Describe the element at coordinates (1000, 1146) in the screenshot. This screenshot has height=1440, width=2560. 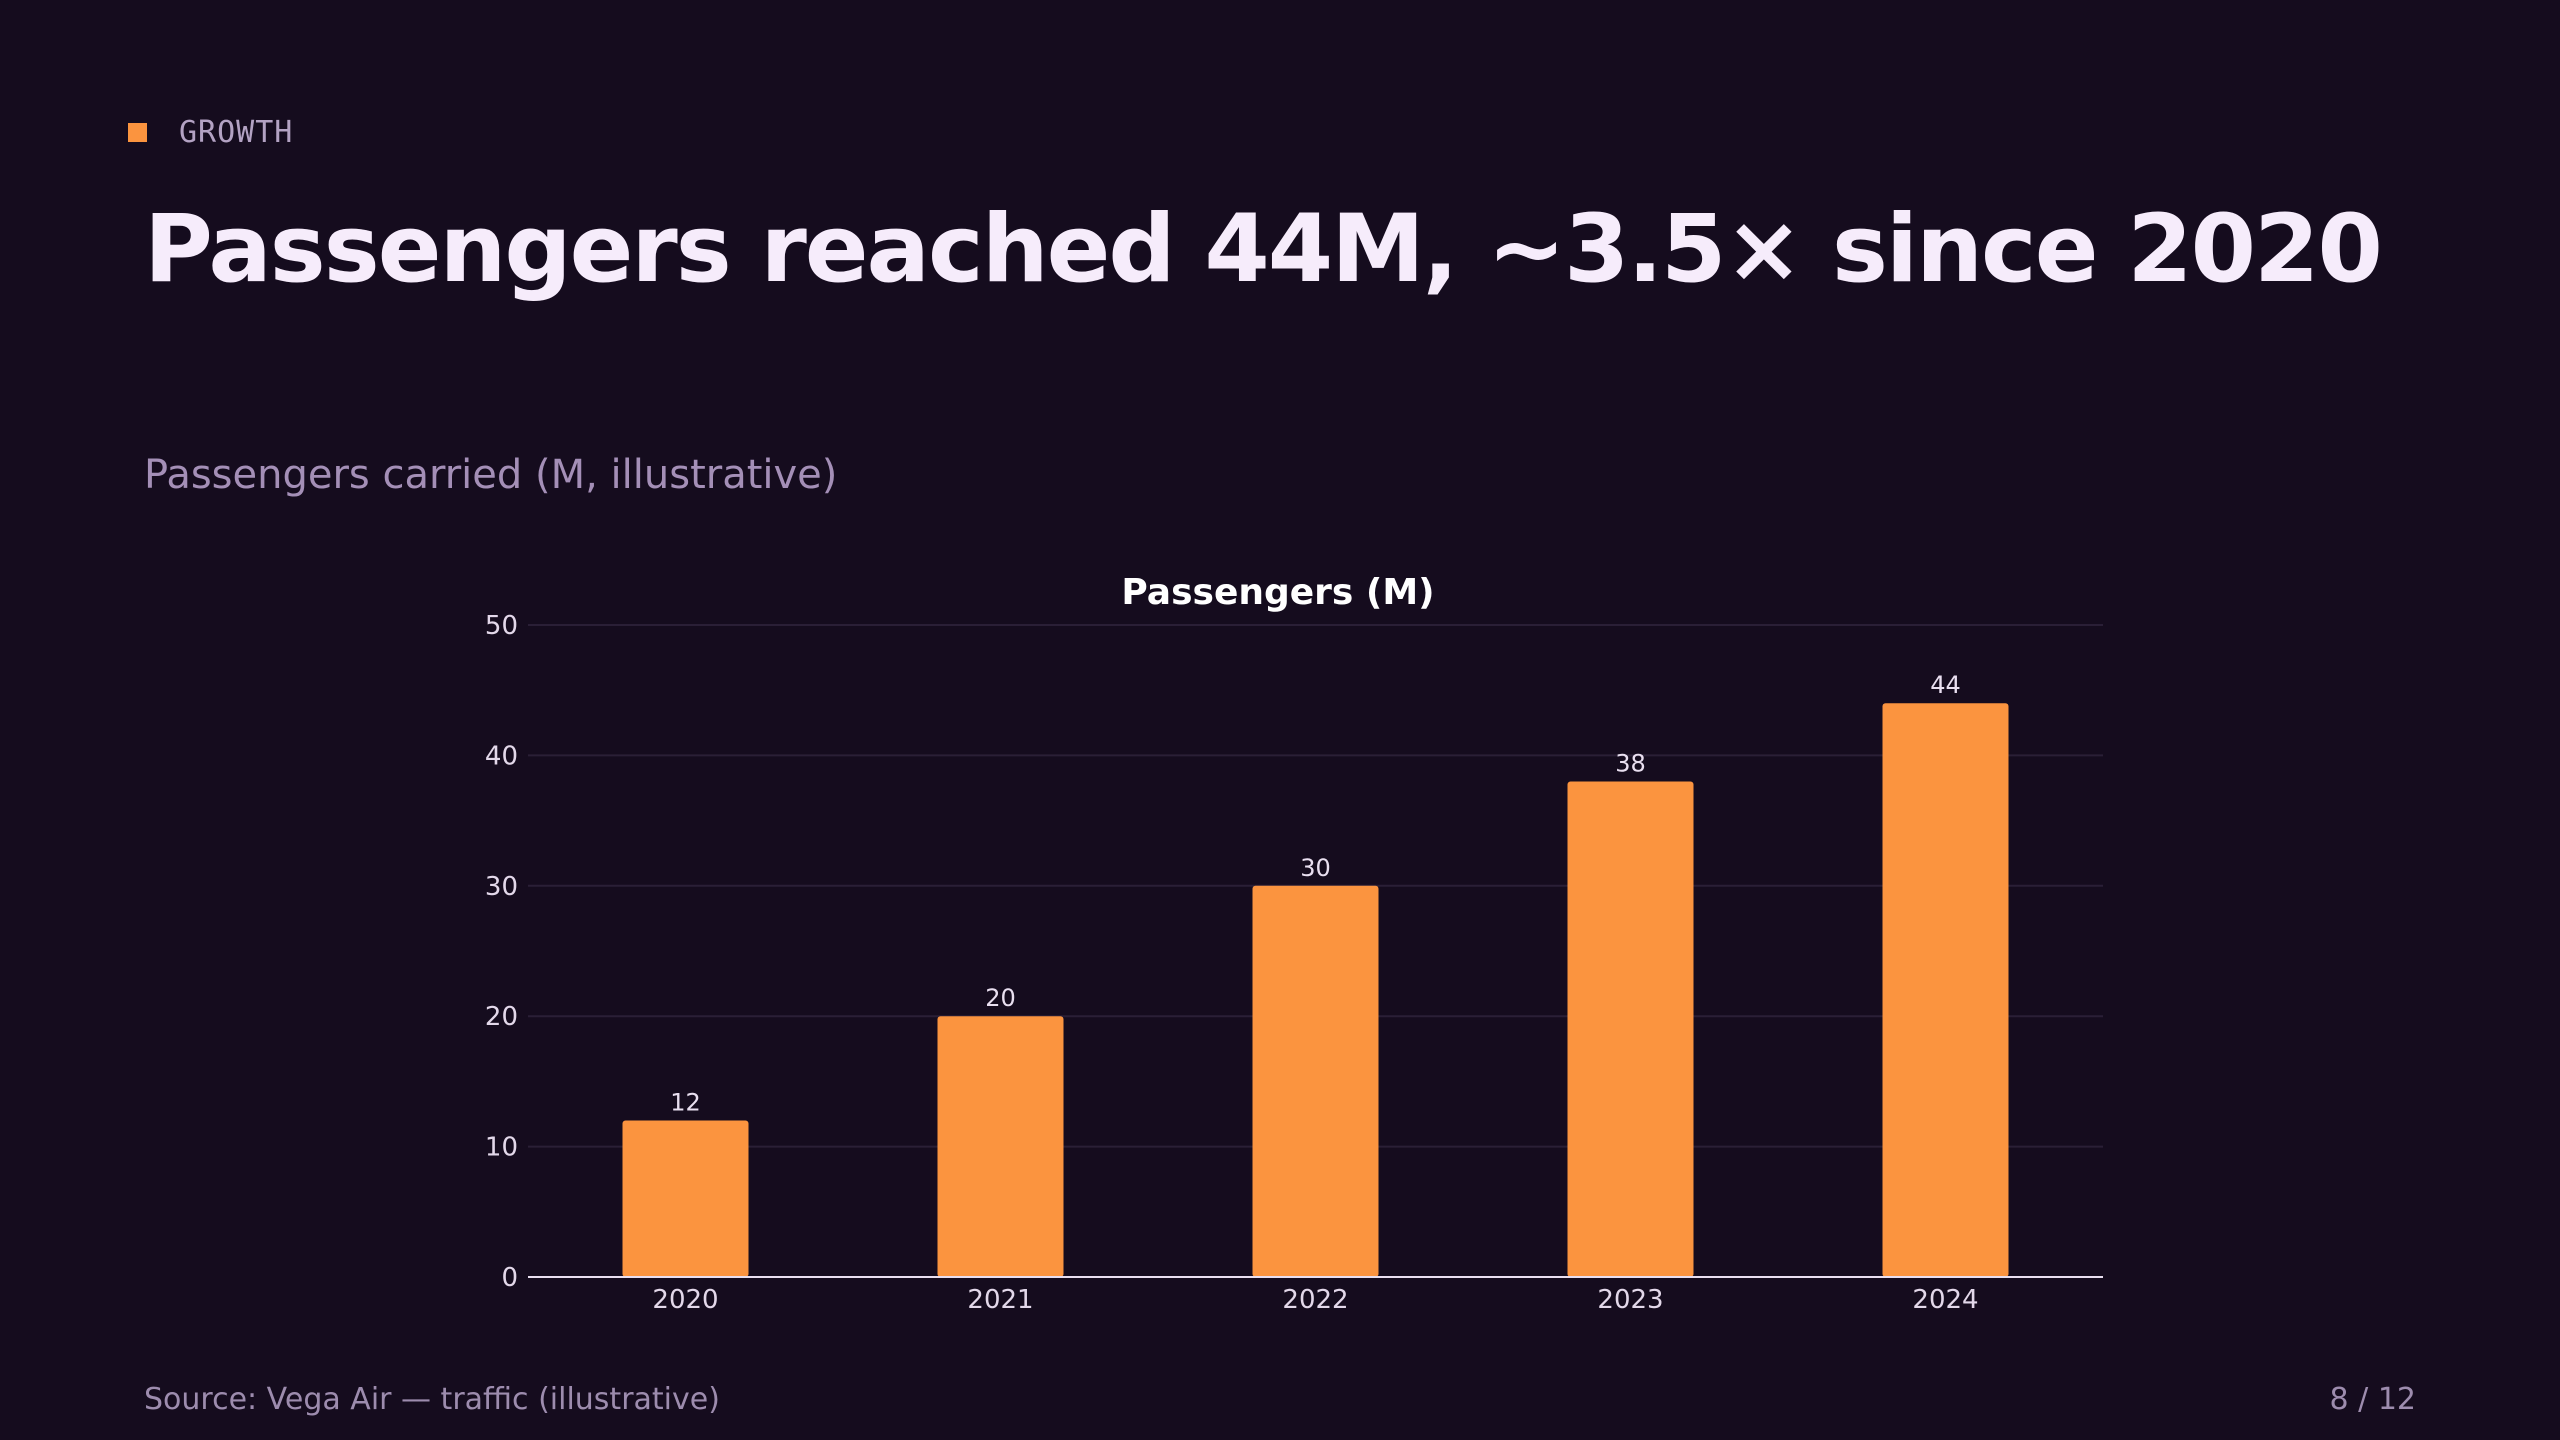
I see `bar-2021` at that location.